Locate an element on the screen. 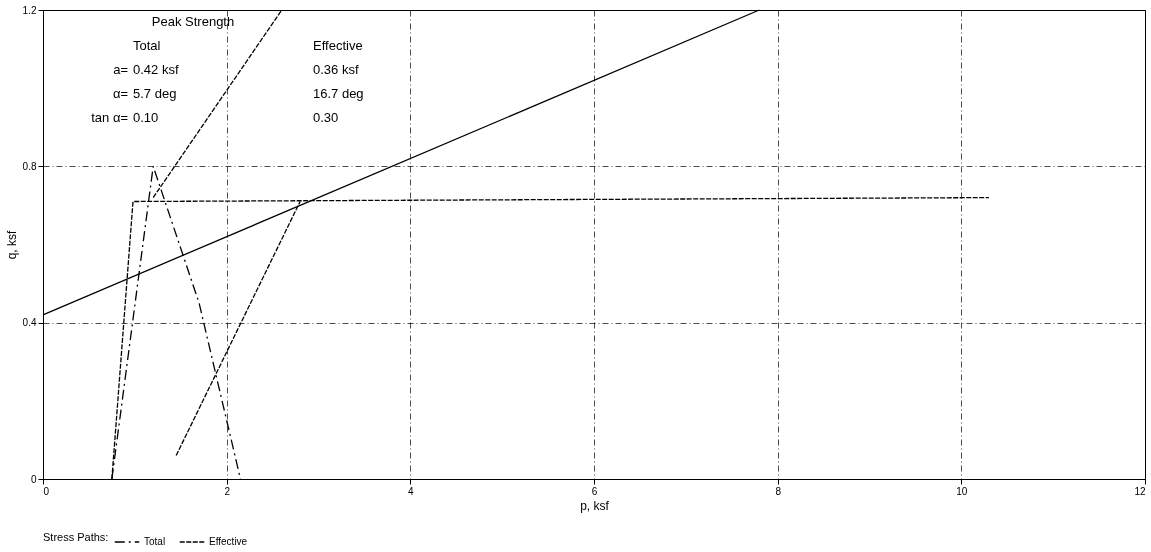 The width and height of the screenshot is (1151, 552). annotation: 0.10 is located at coordinates (146, 117).